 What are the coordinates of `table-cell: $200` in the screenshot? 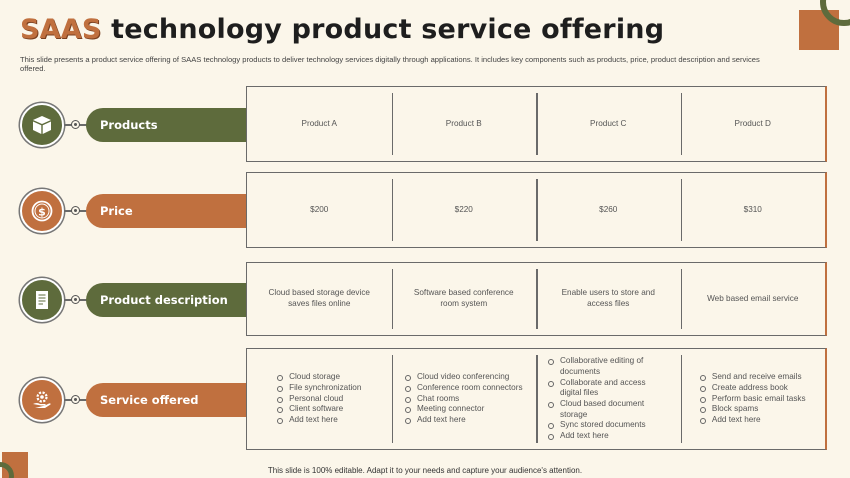 It's located at (319, 209).